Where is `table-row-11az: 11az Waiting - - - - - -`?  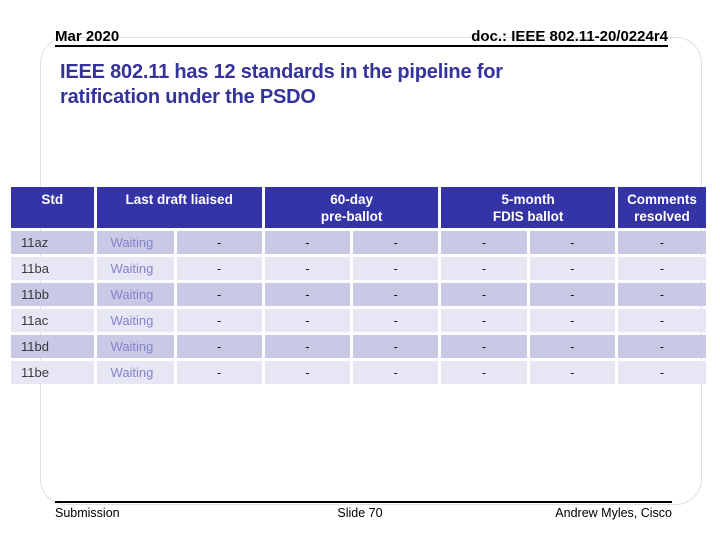
table-row-11az: 11az Waiting - - - - - - is located at coordinates (358, 242).